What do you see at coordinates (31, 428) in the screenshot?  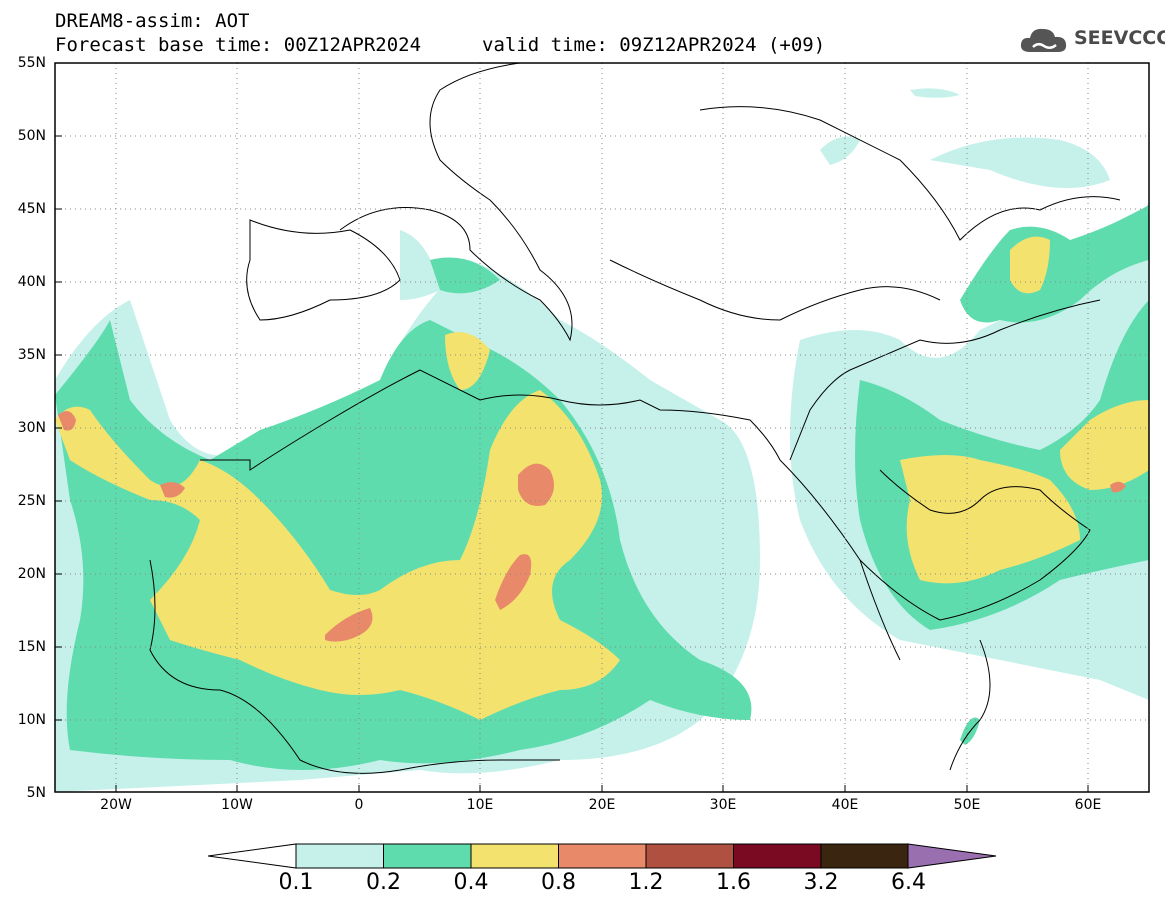 I see `lat-label: 30N` at bounding box center [31, 428].